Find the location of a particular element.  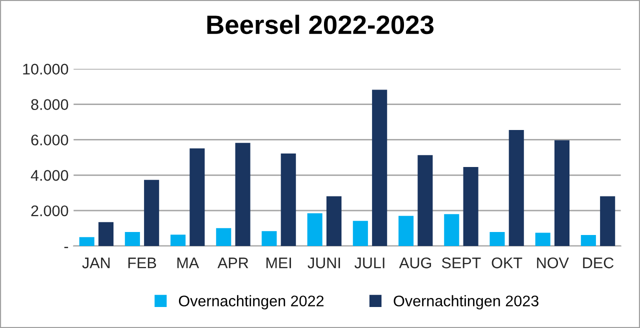

y-tick-label: 4.000 is located at coordinates (49, 175).